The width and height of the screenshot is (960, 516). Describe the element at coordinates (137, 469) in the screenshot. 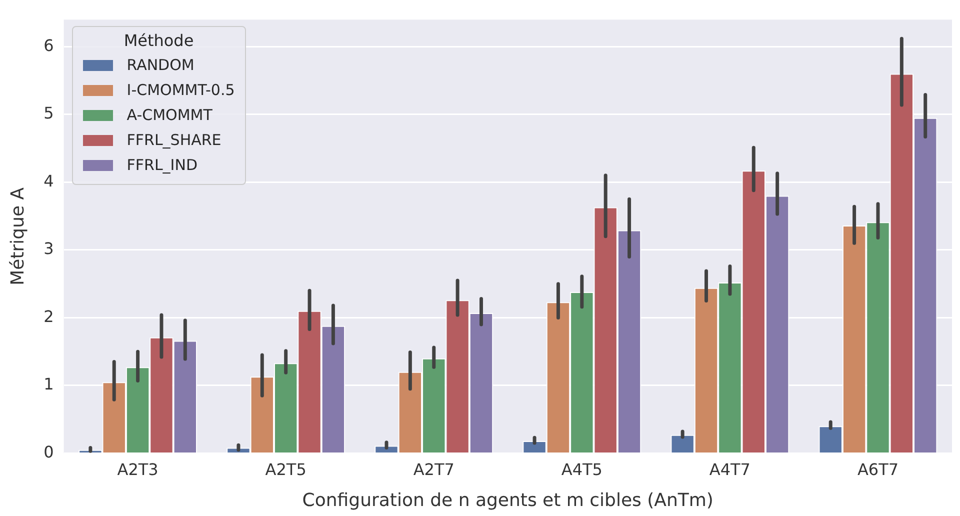

I see `x-tick-label: A2T3` at that location.